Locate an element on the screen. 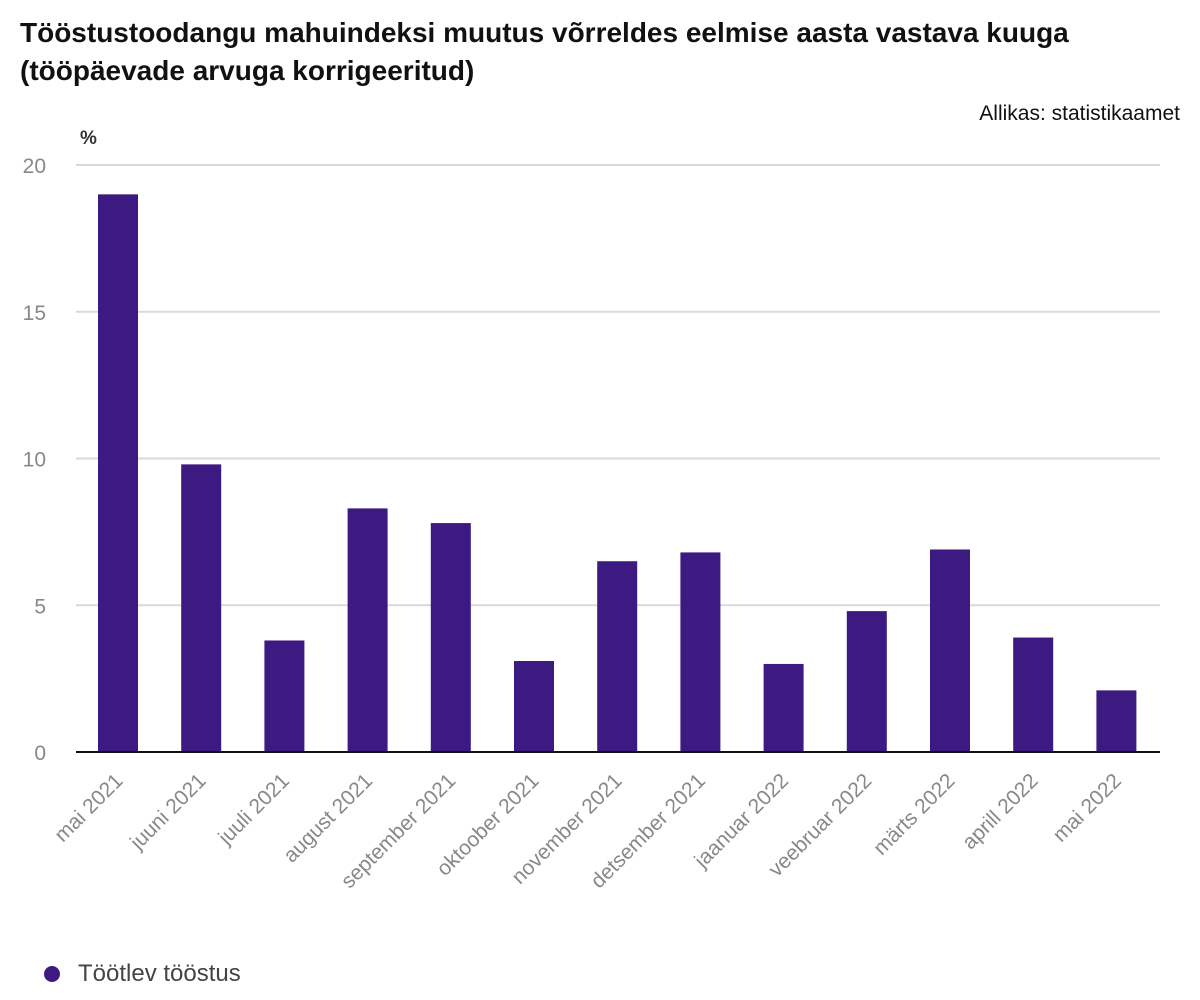 The image size is (1200, 1000). x-tick-label: juuni 2021 is located at coordinates (168, 812).